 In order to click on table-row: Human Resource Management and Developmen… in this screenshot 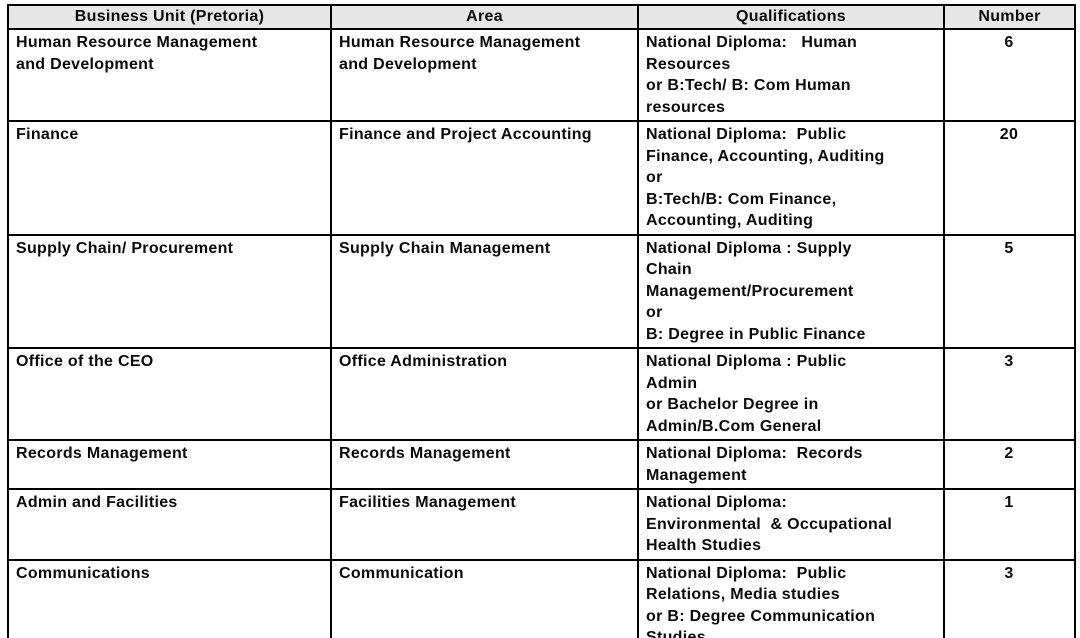, I will do `click(541, 75)`.